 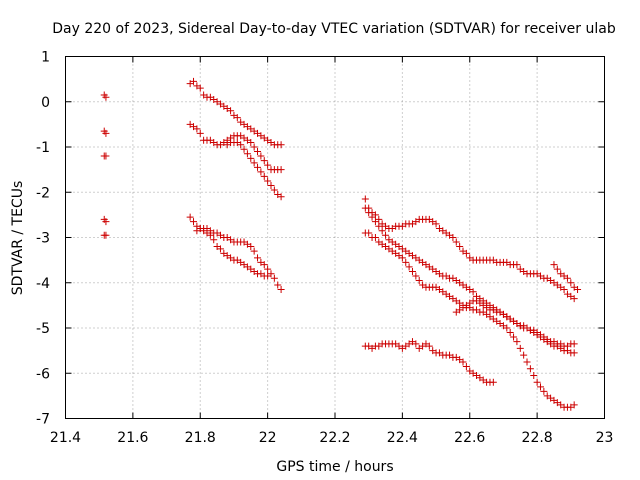 I want to click on y-tick-labels: 1 0 -1 -2 -3 -4 -5 -6 -7, so click(x=43, y=239).